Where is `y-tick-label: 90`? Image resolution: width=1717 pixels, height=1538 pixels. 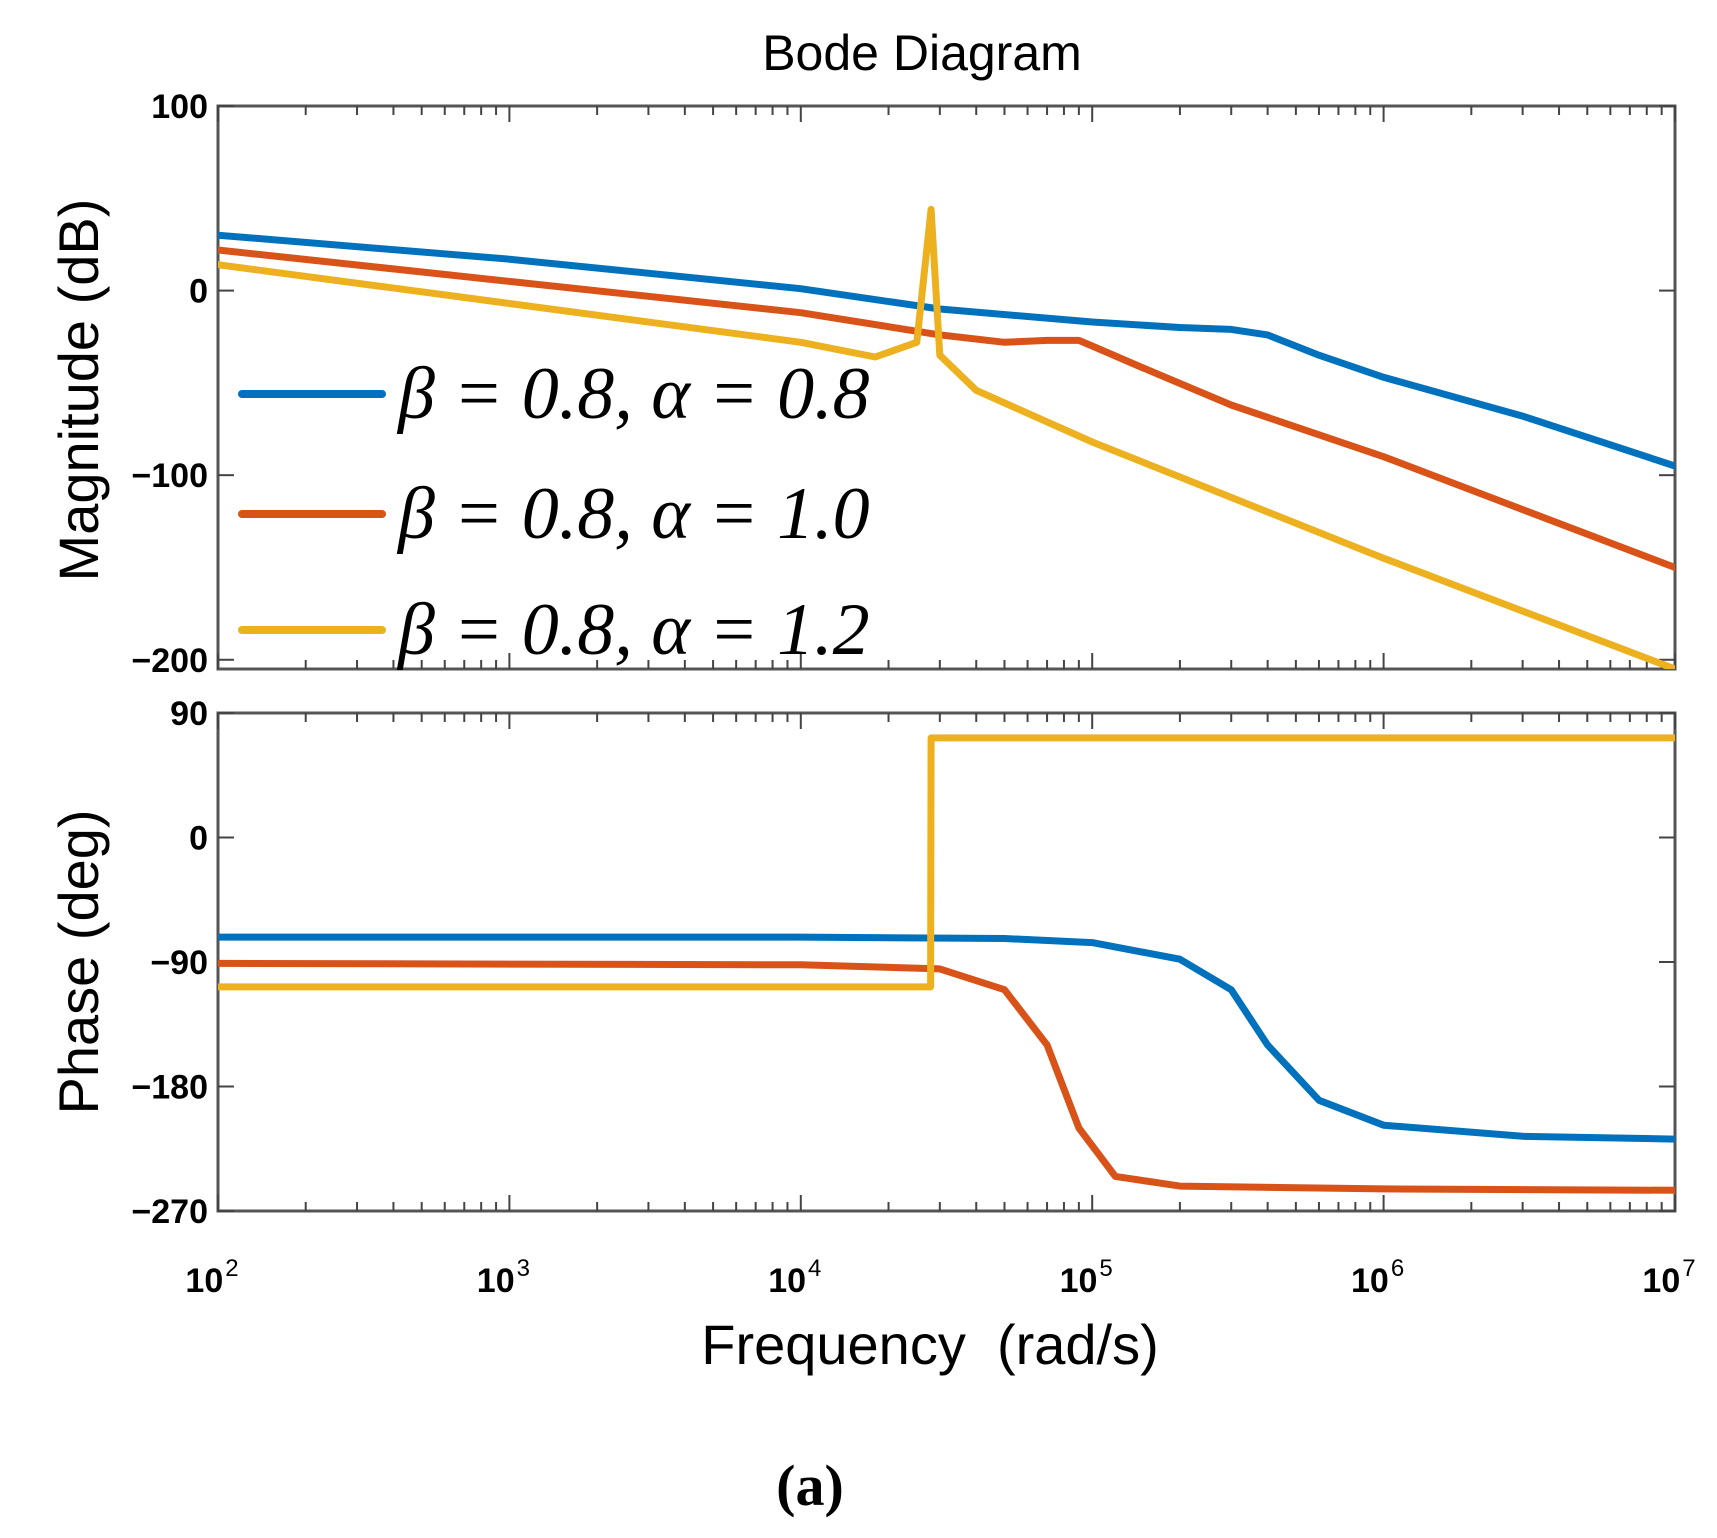
y-tick-label: 90 is located at coordinates (189, 714).